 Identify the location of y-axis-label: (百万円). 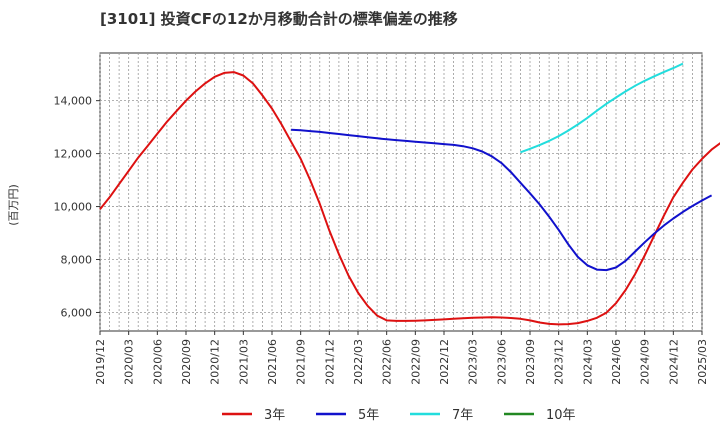
(13, 205).